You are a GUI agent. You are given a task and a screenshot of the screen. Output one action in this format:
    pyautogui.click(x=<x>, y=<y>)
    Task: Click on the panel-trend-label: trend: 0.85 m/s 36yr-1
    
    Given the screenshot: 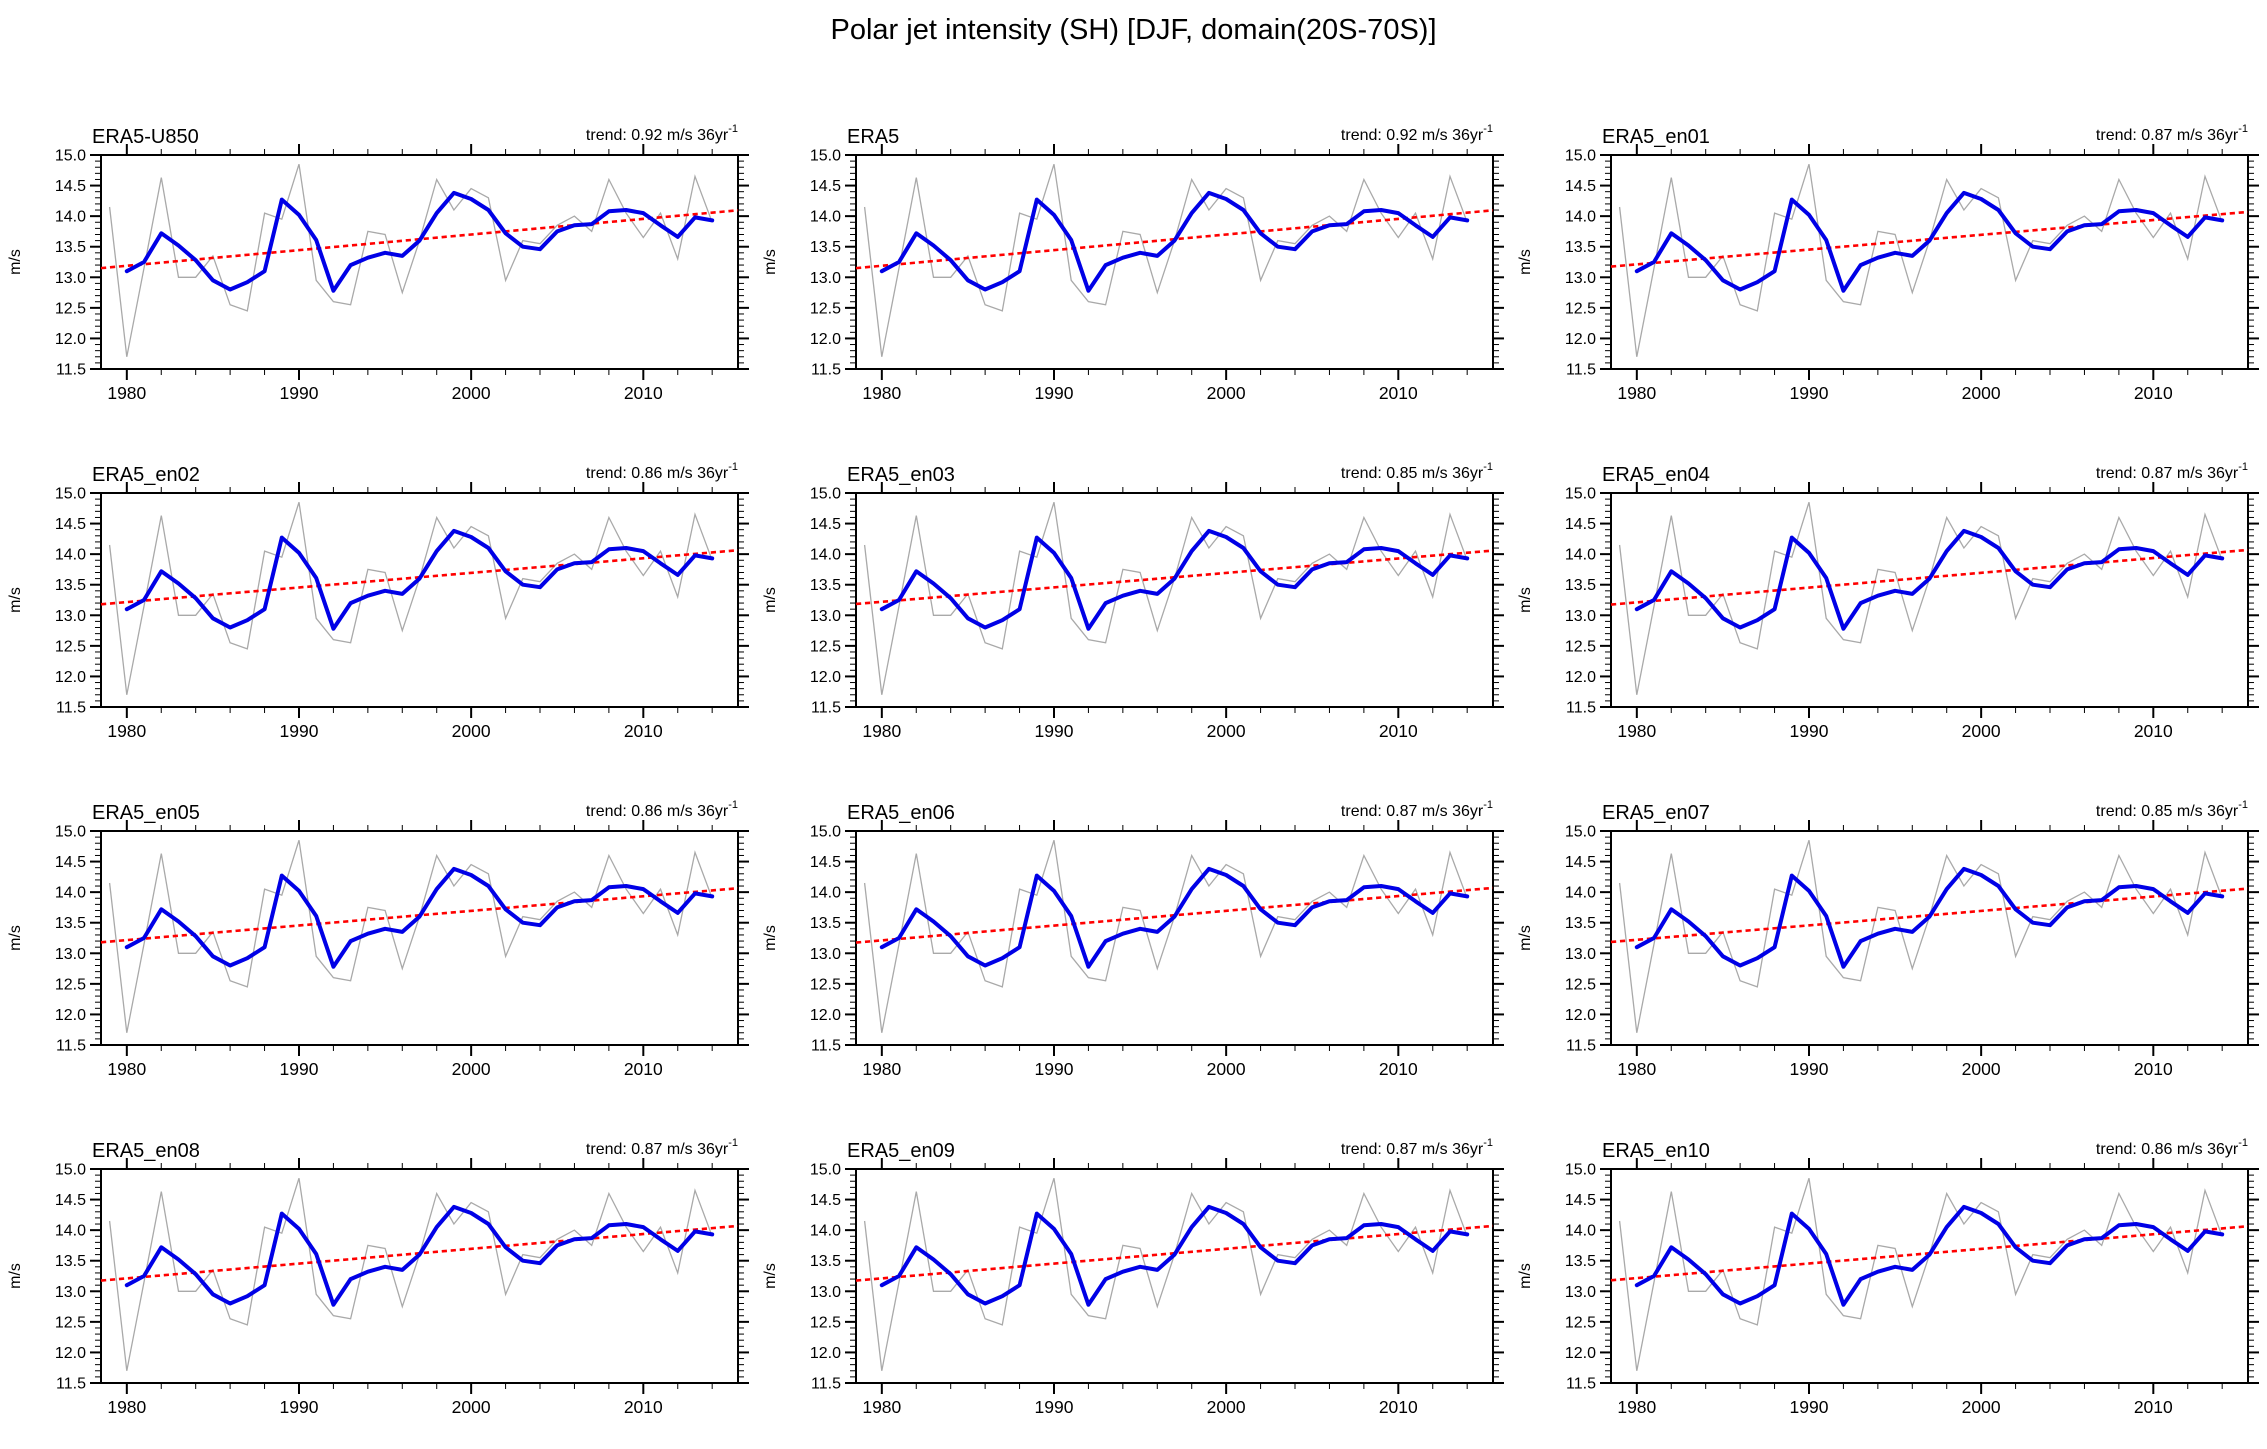 What is the action you would take?
    pyautogui.click(x=2172, y=809)
    